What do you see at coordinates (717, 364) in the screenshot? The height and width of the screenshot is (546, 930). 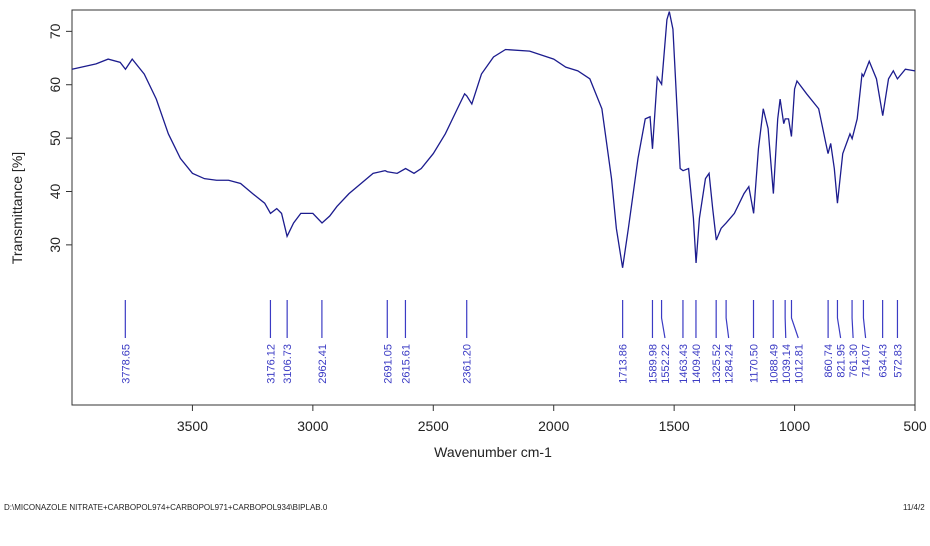 I see `peak-label: 1325.52` at bounding box center [717, 364].